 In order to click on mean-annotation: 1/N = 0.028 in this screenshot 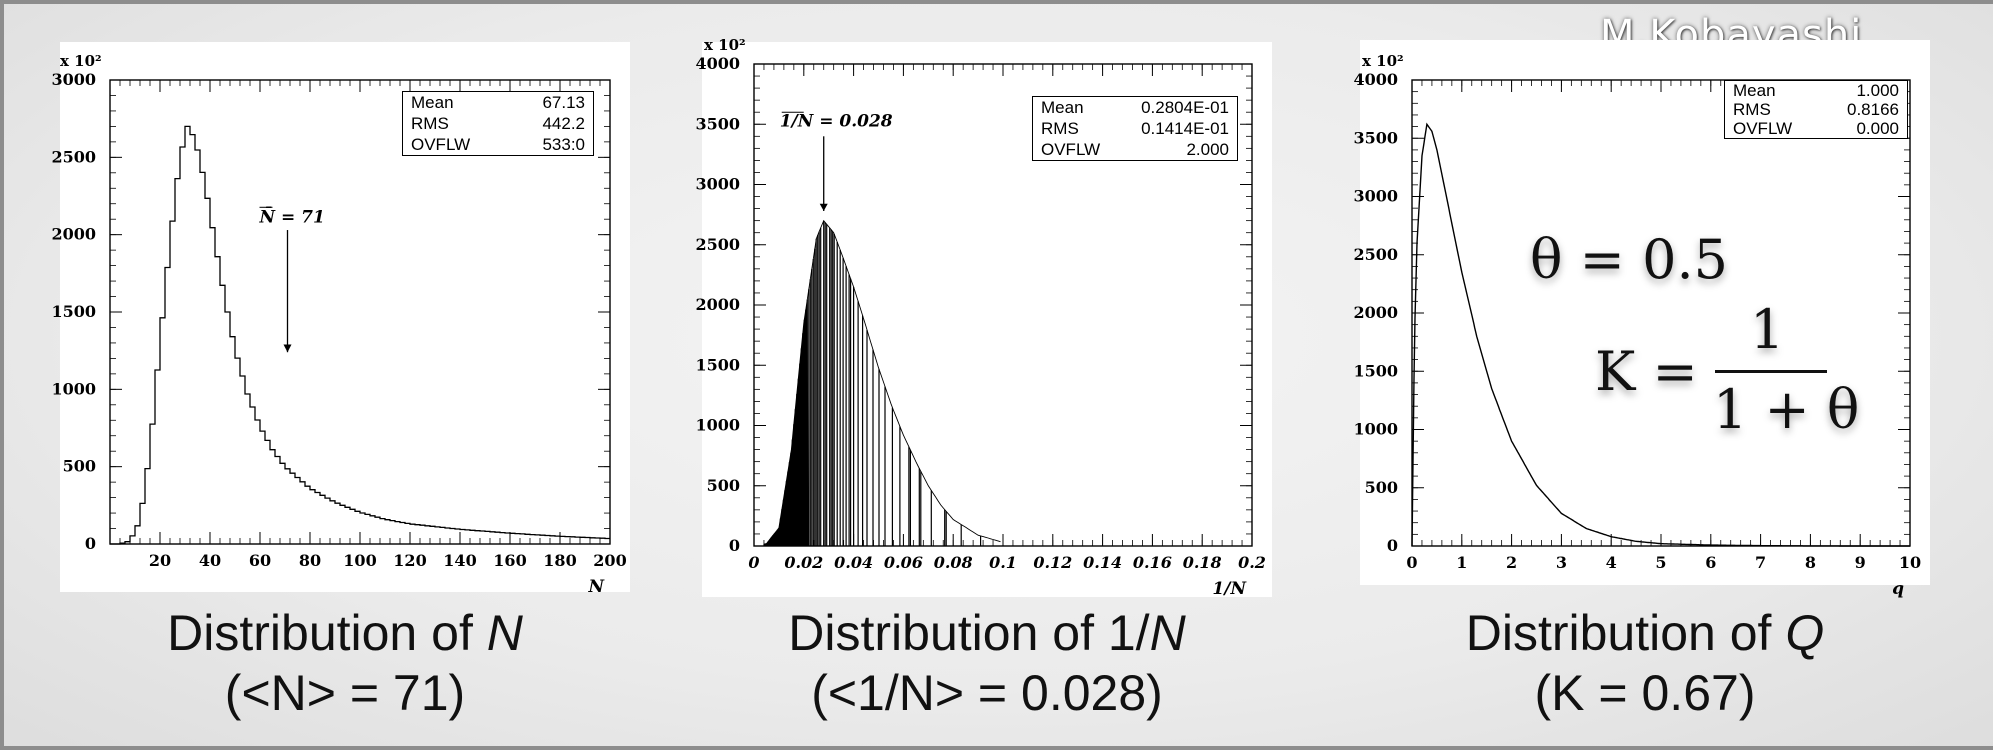, I will do `click(836, 122)`.